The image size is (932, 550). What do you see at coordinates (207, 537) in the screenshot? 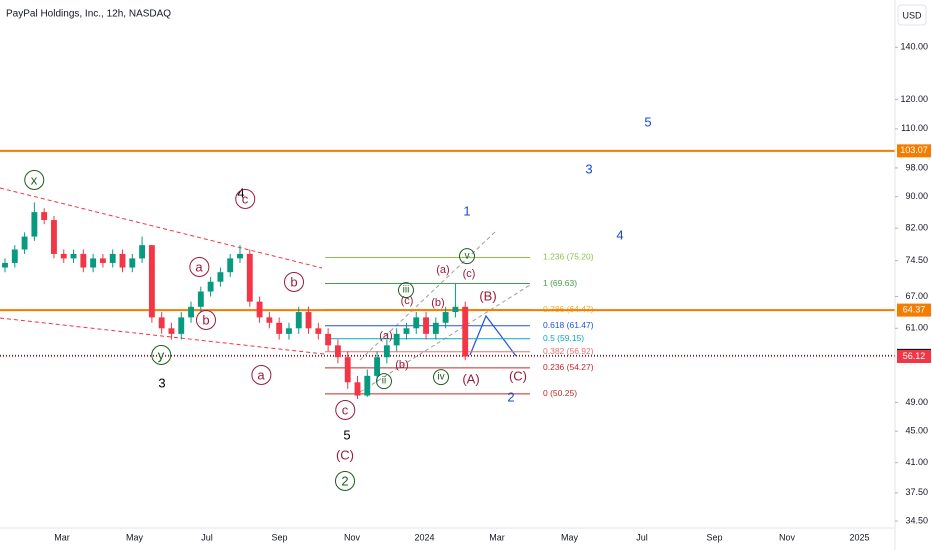
I see `x-tick-label: Jul` at bounding box center [207, 537].